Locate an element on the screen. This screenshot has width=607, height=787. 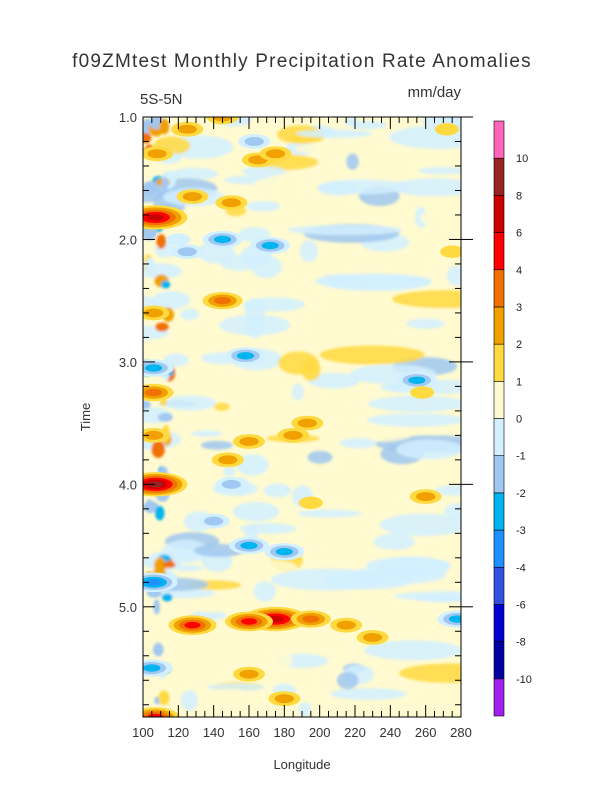
colorbar-label: -8 is located at coordinates (521, 643).